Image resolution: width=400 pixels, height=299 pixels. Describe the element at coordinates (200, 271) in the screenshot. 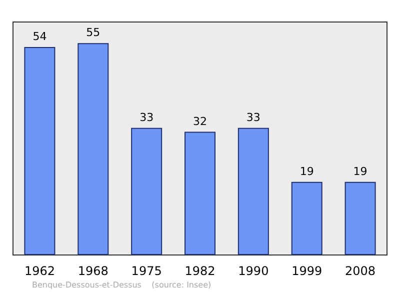

I see `x-tick-label: 1982` at that location.